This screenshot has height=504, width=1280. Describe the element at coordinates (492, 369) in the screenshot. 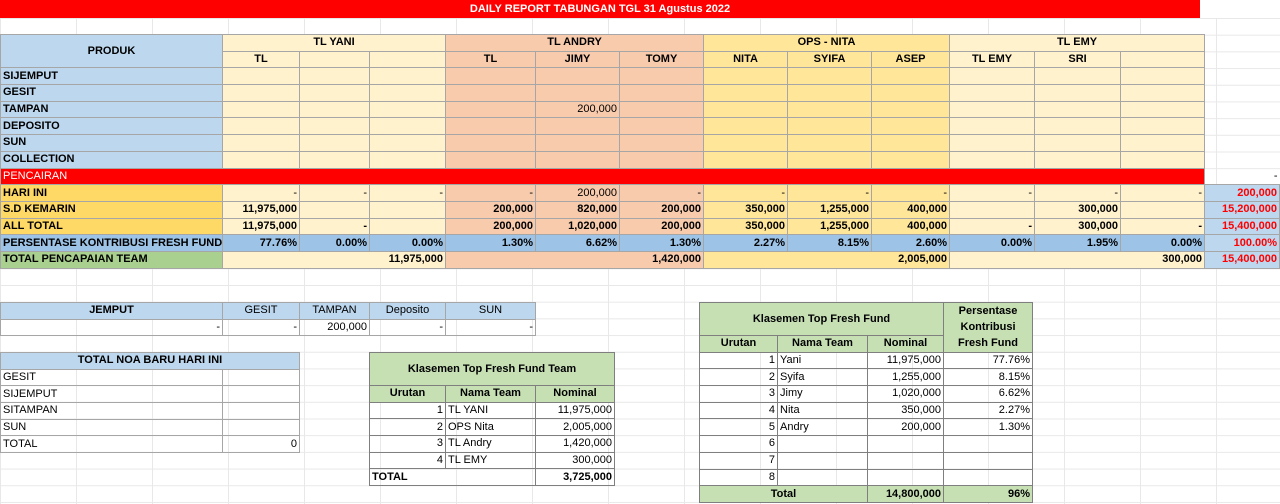

I see `ts-title: Klasemen Top Fresh Fund Team` at that location.